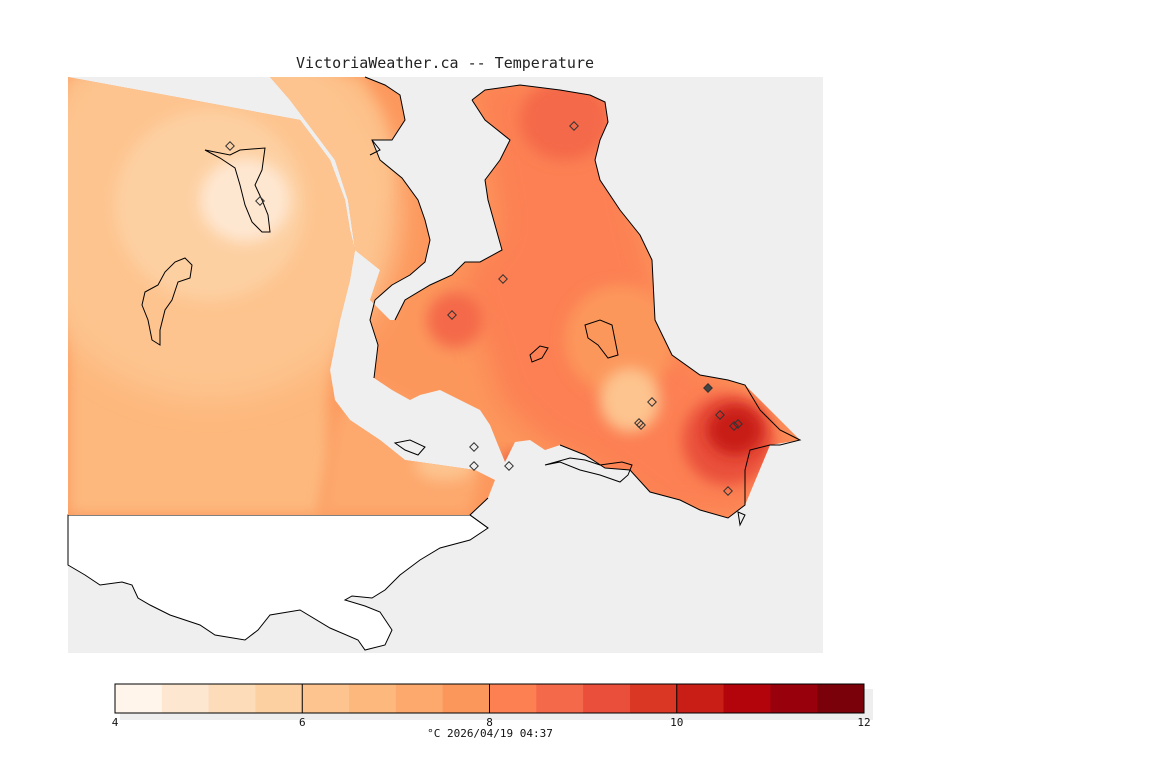 The width and height of the screenshot is (1152, 768). What do you see at coordinates (489, 722) in the screenshot?
I see `colorbar-tick-label: 8` at bounding box center [489, 722].